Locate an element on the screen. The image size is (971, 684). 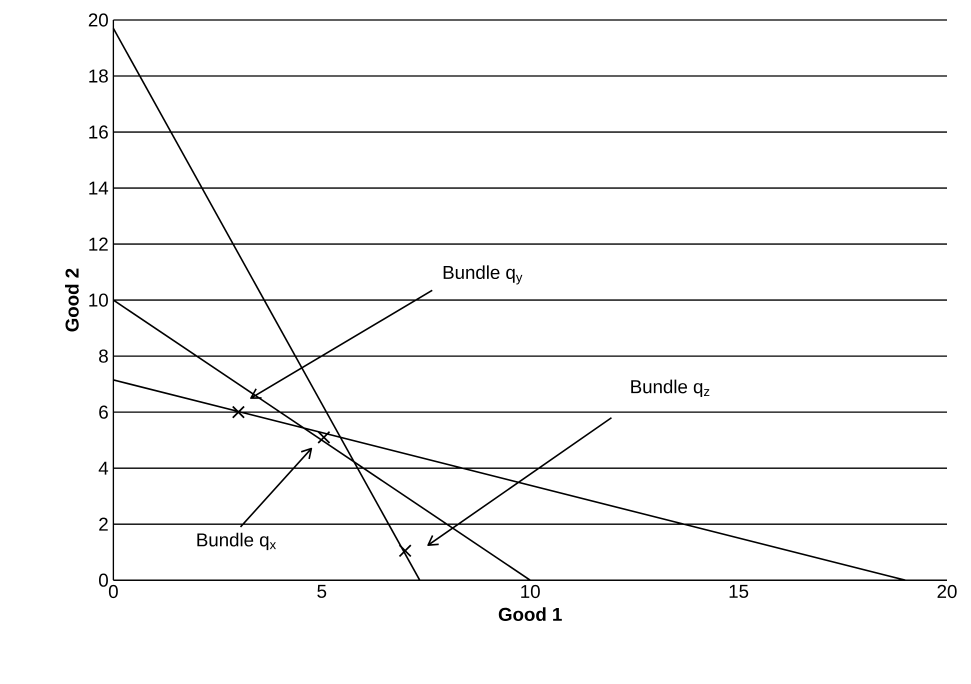
x-tick-label: 20 is located at coordinates (947, 591).